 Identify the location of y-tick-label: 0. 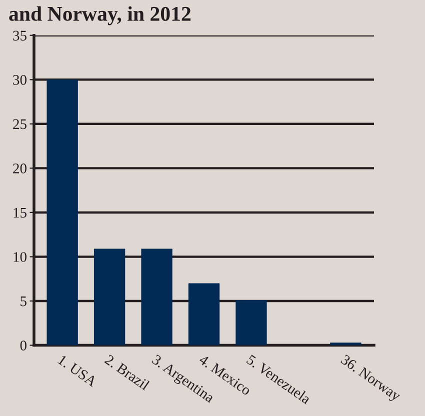
(23, 345).